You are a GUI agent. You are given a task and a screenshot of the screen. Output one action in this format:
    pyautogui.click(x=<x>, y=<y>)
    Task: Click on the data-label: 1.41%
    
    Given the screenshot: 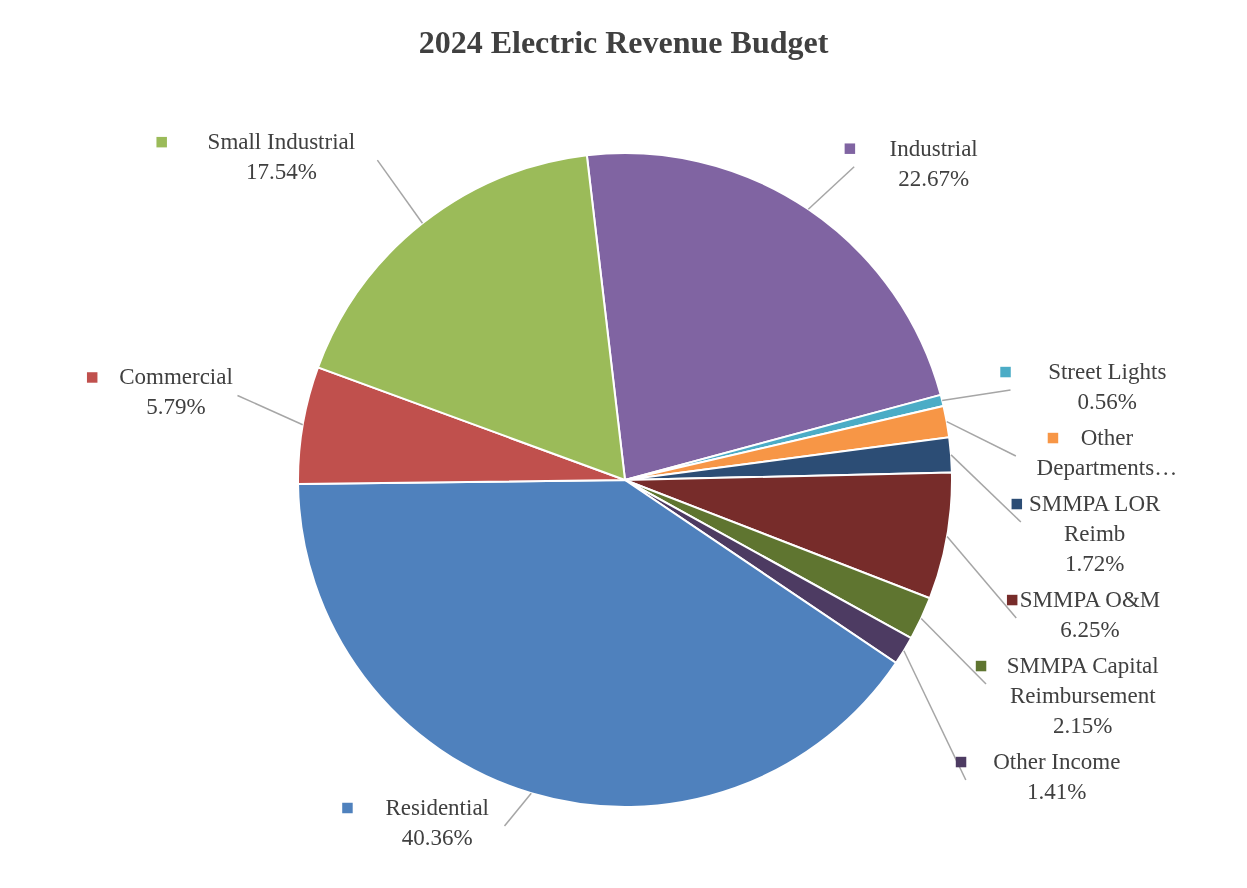 What is the action you would take?
    pyautogui.click(x=1057, y=792)
    